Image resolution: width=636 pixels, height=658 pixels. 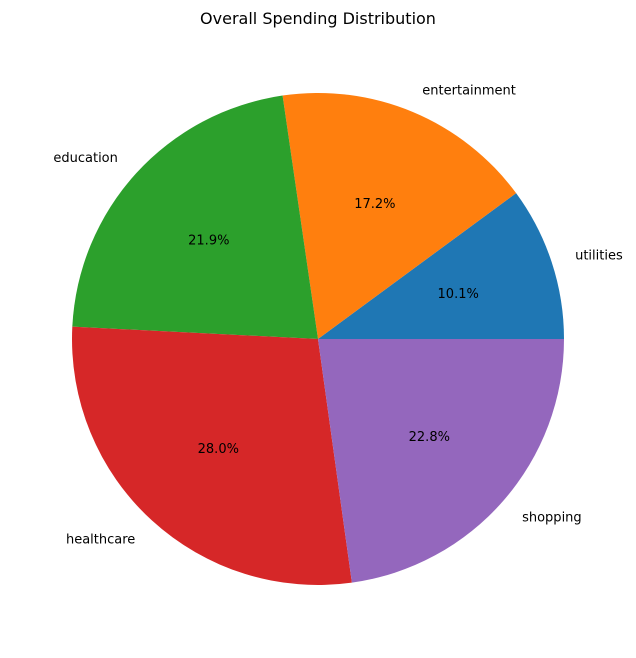 I want to click on chart-title: Overall Spending Distribution, so click(x=318, y=18).